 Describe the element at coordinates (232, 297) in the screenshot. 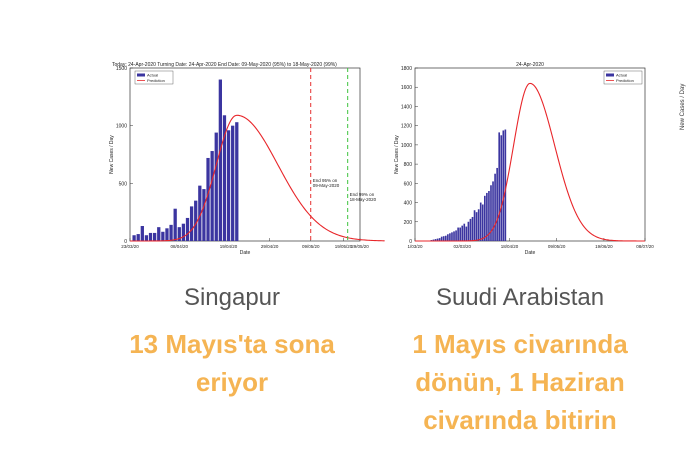

I see `singapore-country-label: Singapur` at that location.